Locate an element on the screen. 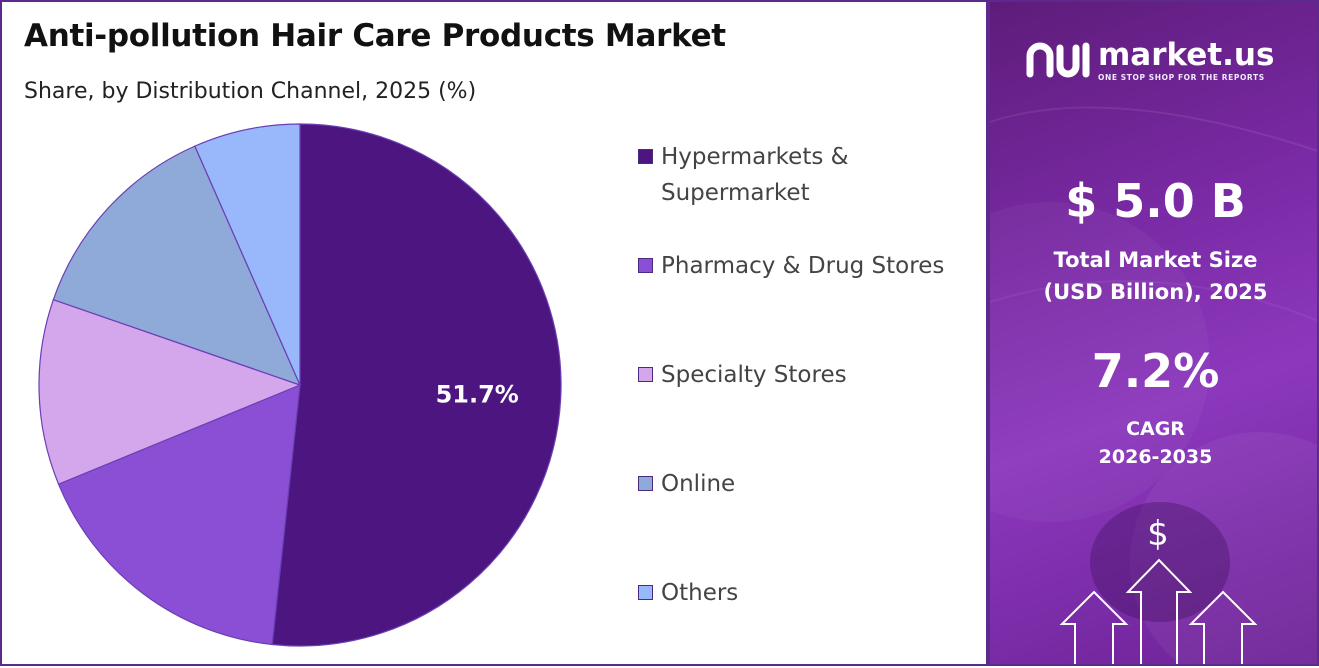 The image size is (1319, 668). legend-item-pharmacy: Pharmacy & Drug Stores is located at coordinates (791, 267).